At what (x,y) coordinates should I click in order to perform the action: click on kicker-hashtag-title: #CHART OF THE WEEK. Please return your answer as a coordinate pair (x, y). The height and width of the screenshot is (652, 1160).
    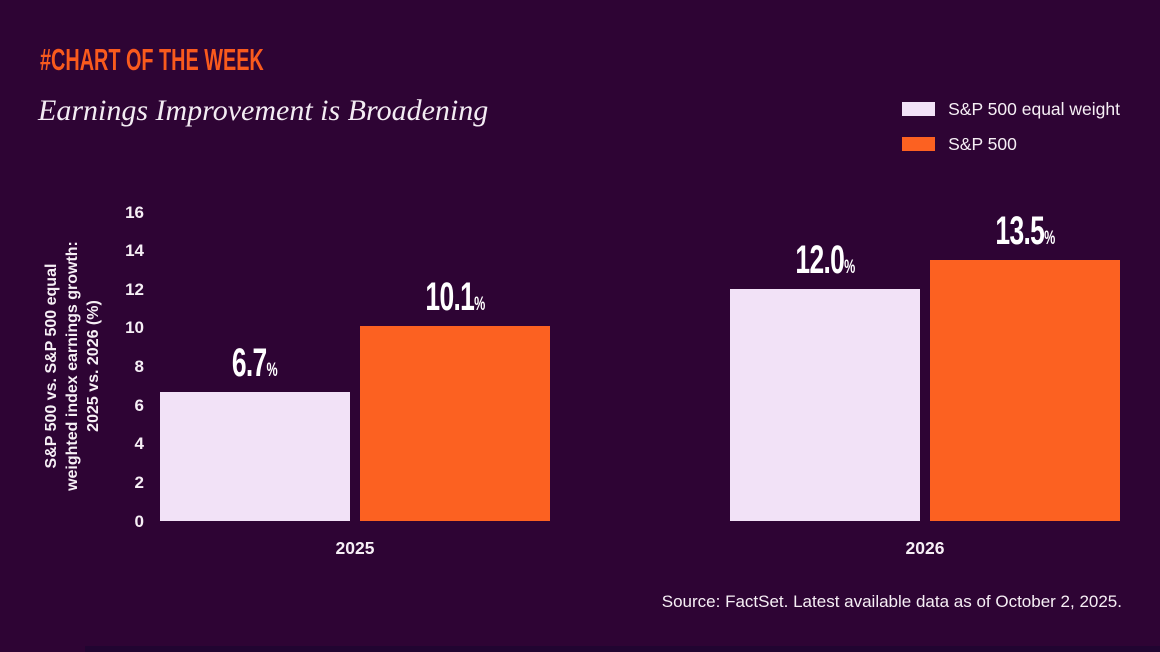
    Looking at the image, I should click on (152, 59).